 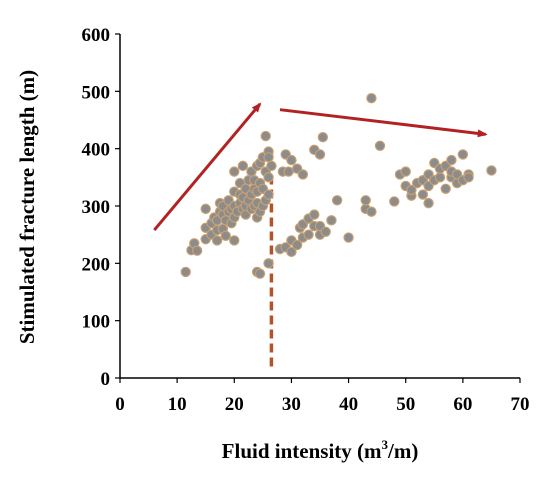 What do you see at coordinates (520, 404) in the screenshot?
I see `x-tick-label: 70` at bounding box center [520, 404].